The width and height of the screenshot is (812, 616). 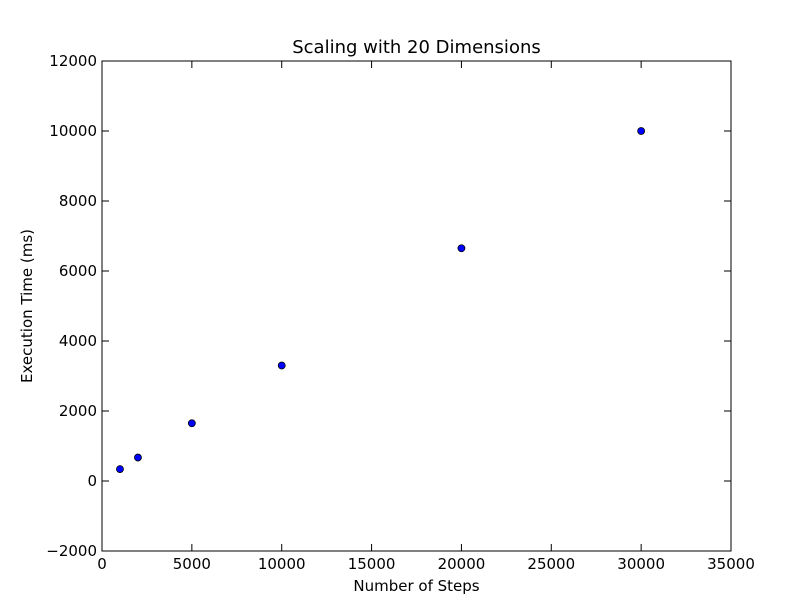 What do you see at coordinates (71, 551) in the screenshot?
I see `y-tick-label: −2000` at bounding box center [71, 551].